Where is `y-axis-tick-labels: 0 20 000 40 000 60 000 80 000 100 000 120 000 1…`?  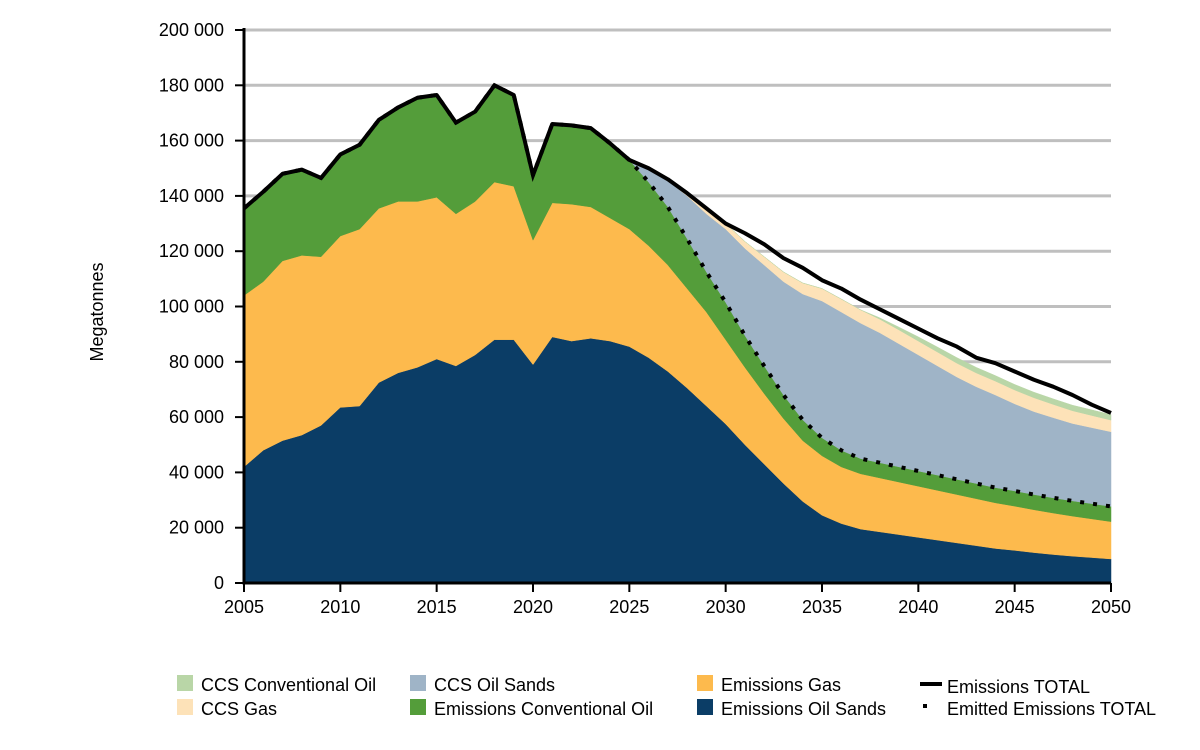
y-axis-tick-labels: 0 20 000 40 000 60 000 80 000 100 000 120 000 1… is located at coordinates (191, 306).